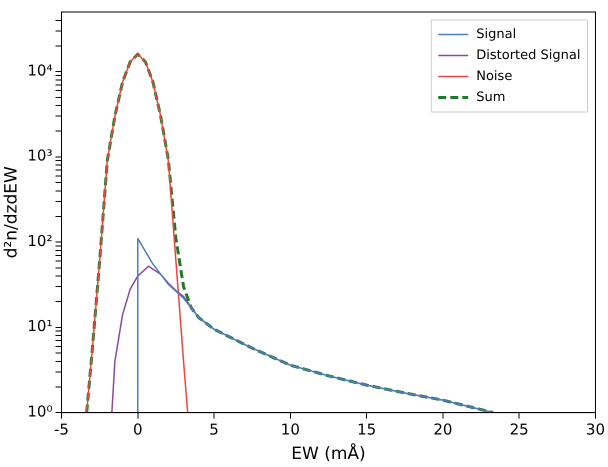 The height and width of the screenshot is (467, 608). Describe the element at coordinates (442, 429) in the screenshot. I see `x-tick-label: 20` at that location.